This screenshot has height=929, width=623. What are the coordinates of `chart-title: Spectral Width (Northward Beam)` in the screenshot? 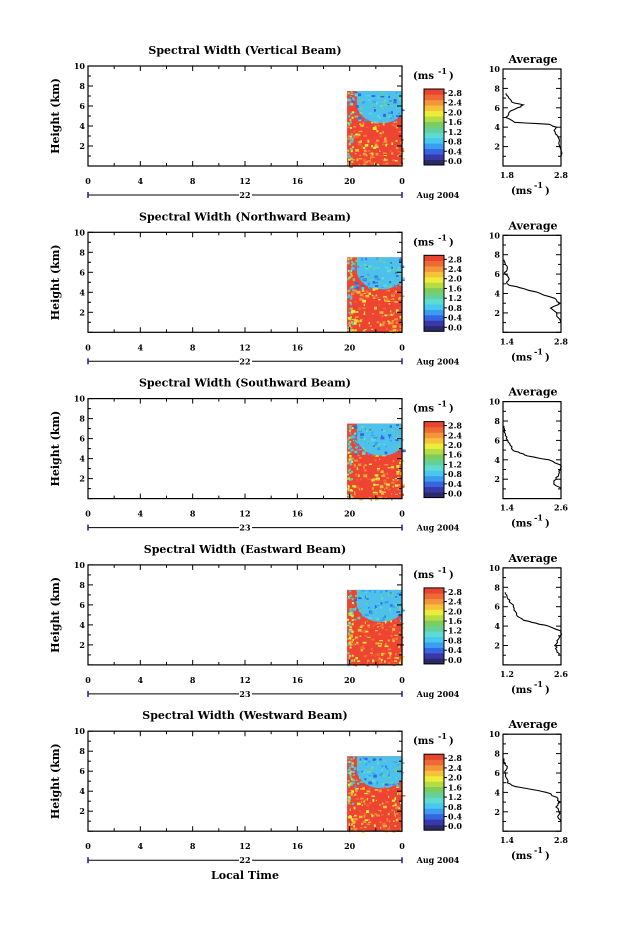 It's located at (245, 216).